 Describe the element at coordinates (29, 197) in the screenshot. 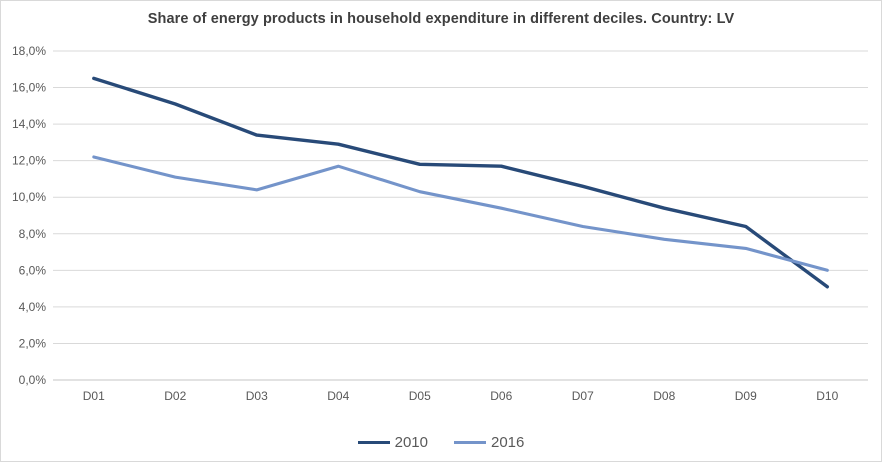

I see `y-axis-tick-label: 10,0%` at that location.